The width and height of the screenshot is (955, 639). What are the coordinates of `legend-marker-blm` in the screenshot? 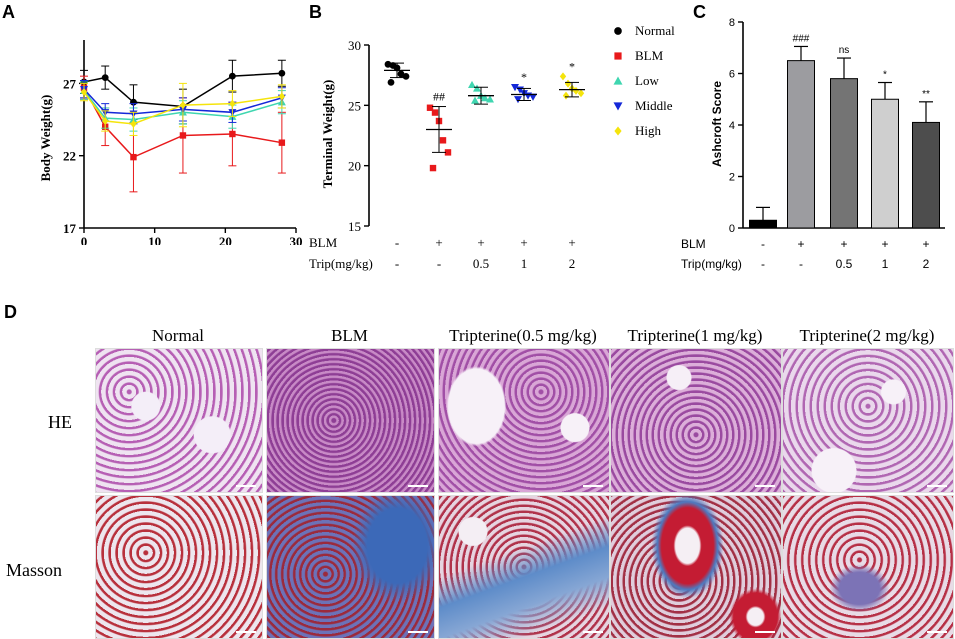 It's located at (618, 56).